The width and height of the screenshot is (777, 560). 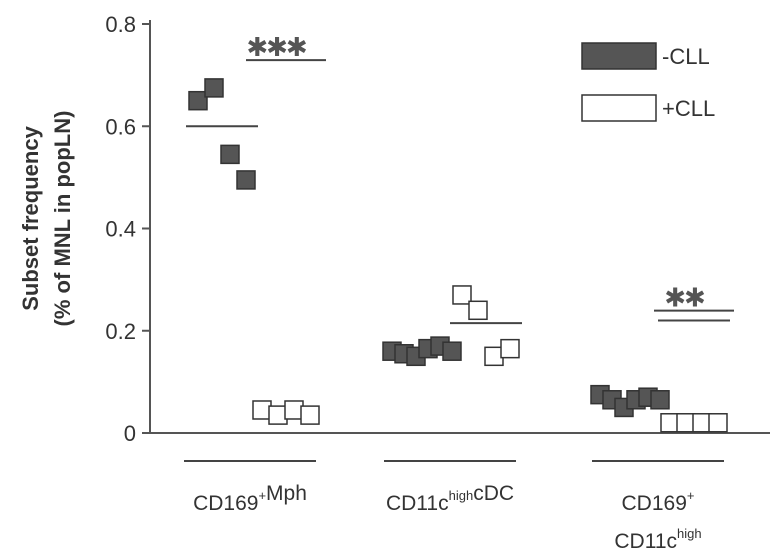 What do you see at coordinates (250, 498) in the screenshot?
I see `category-label: CD169+Mph` at bounding box center [250, 498].